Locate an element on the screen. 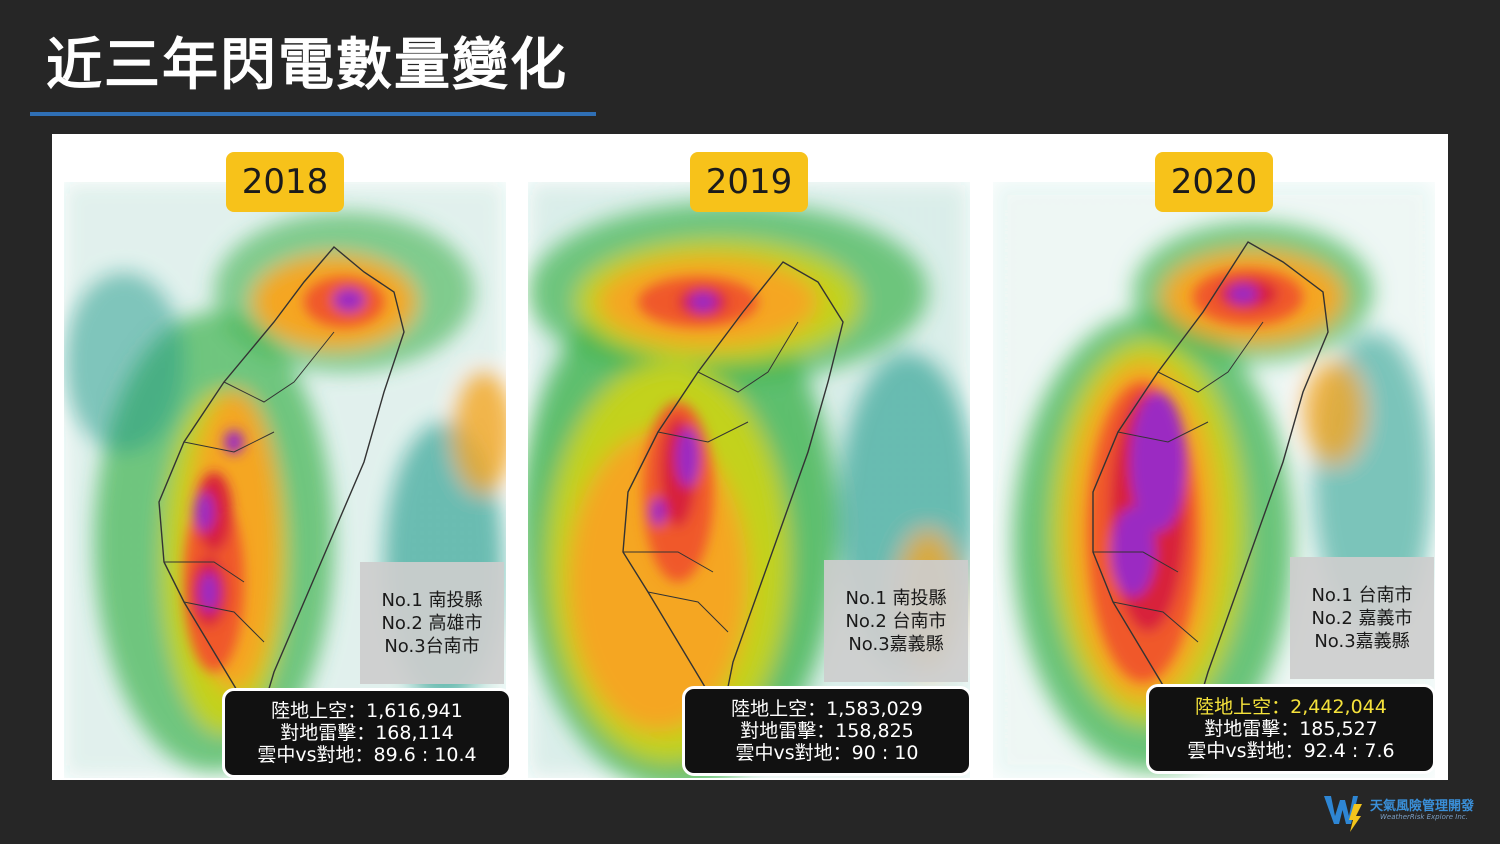 This screenshot has width=1500, height=844. land-lightning-count: 陸地上空：1,616,941 is located at coordinates (367, 711).